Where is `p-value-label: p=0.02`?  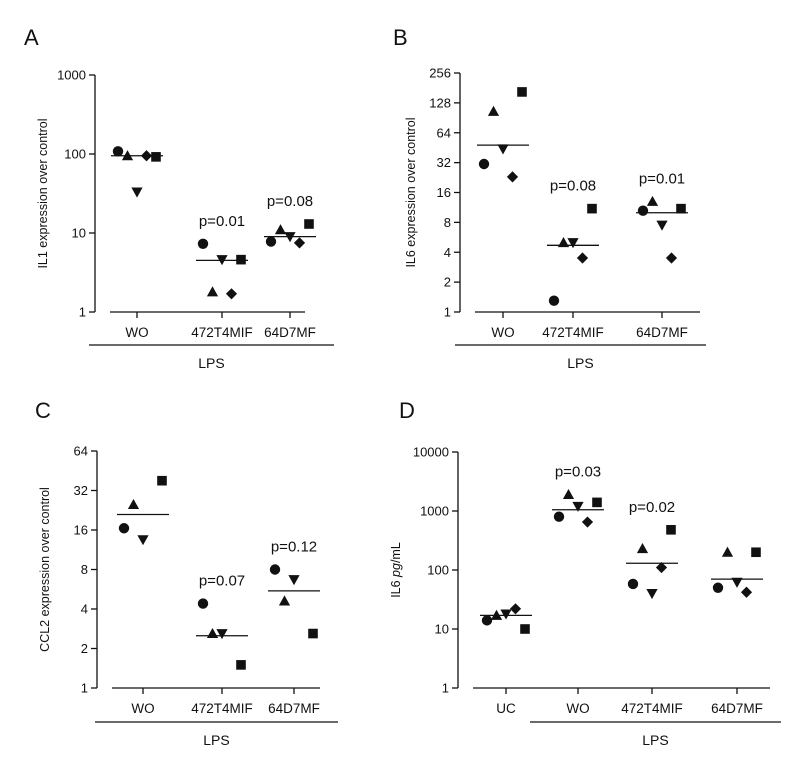
p-value-label: p=0.02 is located at coordinates (652, 507).